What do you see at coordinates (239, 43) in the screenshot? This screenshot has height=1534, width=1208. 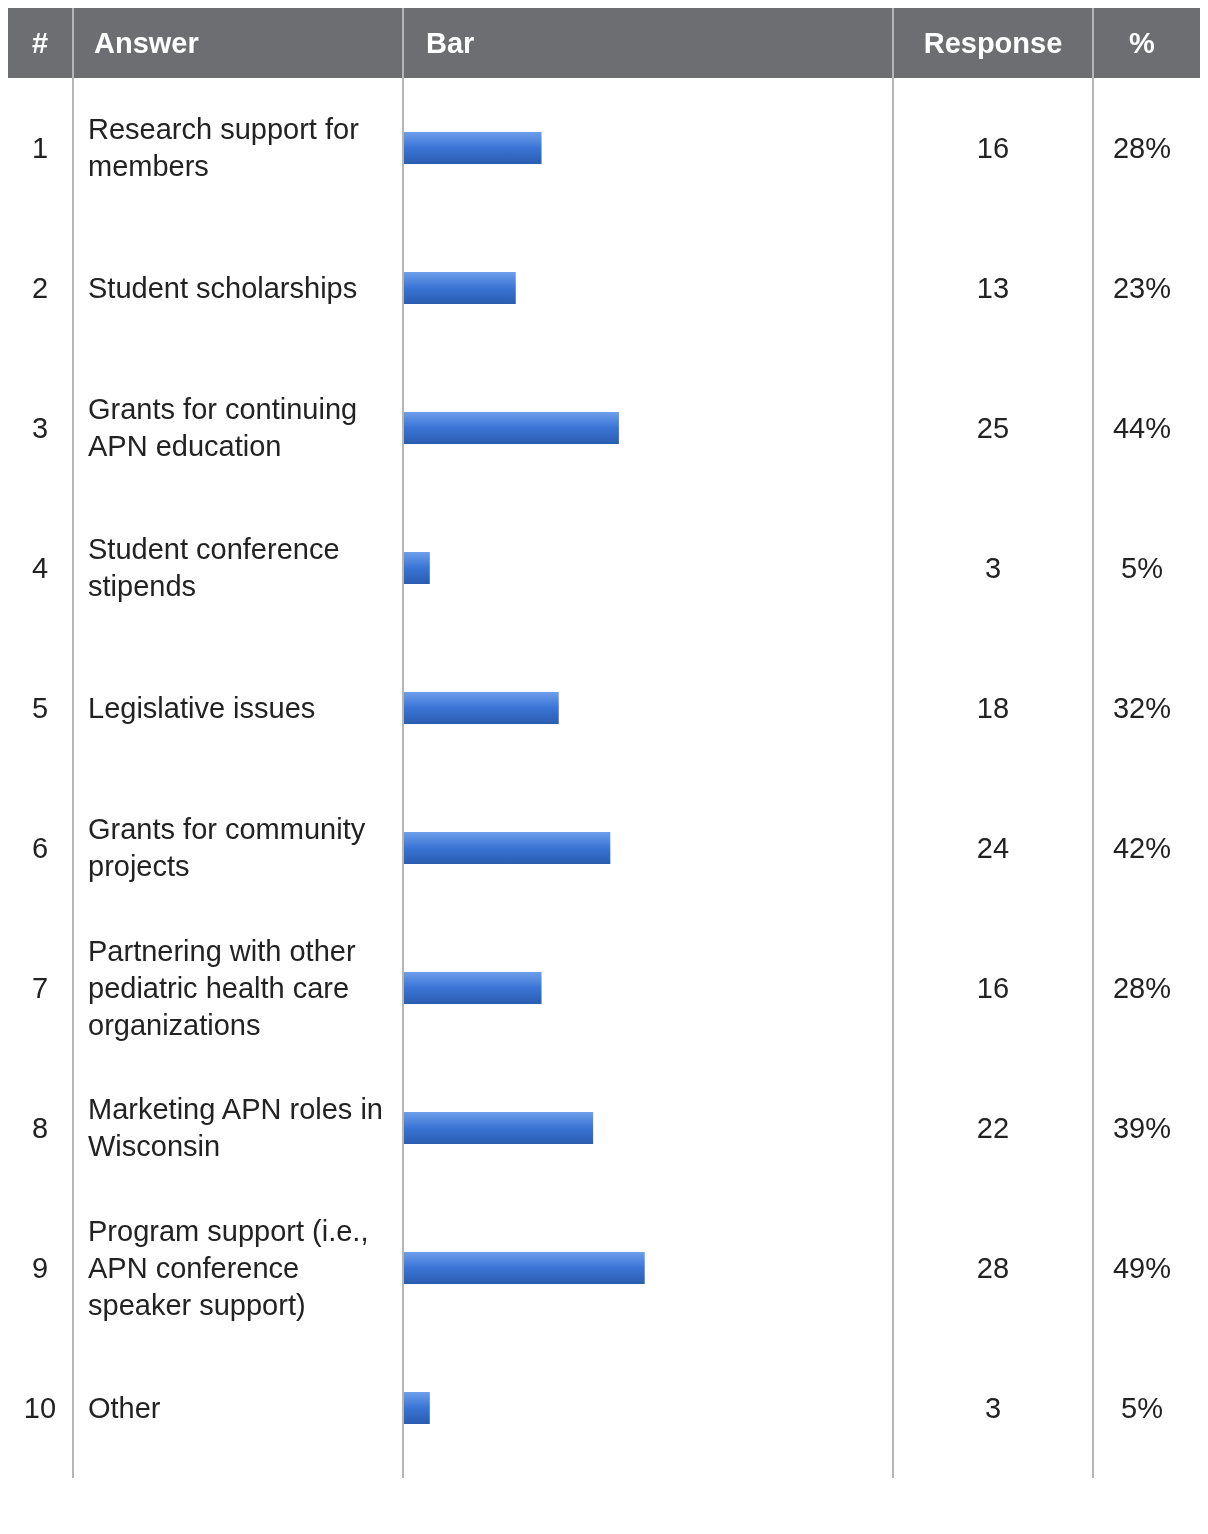 I see `y-axis-title: Answer` at bounding box center [239, 43].